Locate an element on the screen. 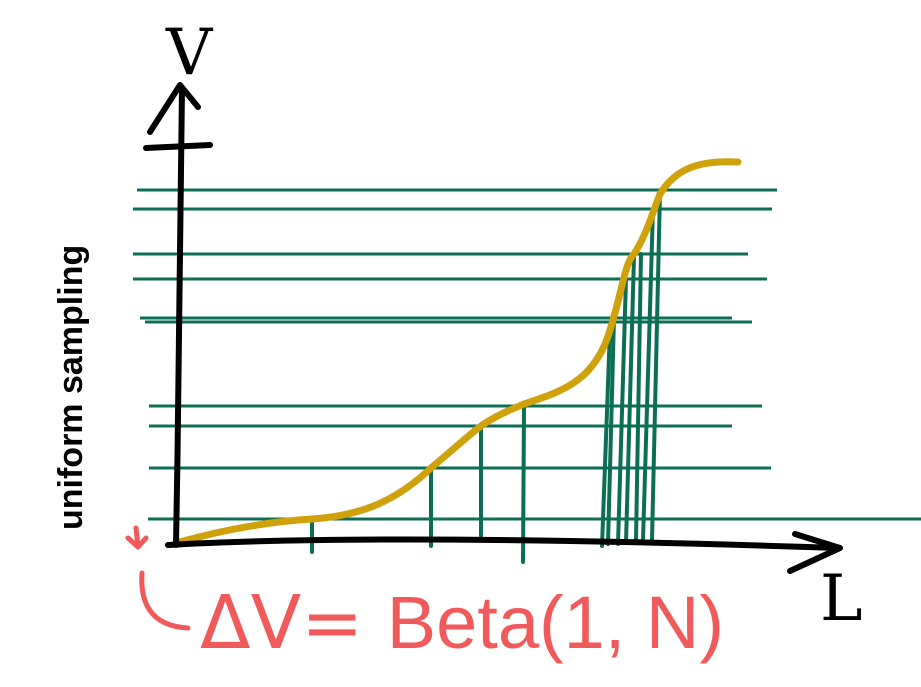 This screenshot has height=687, width=921. formula-body: Beta(1, N) is located at coordinates (555, 622).